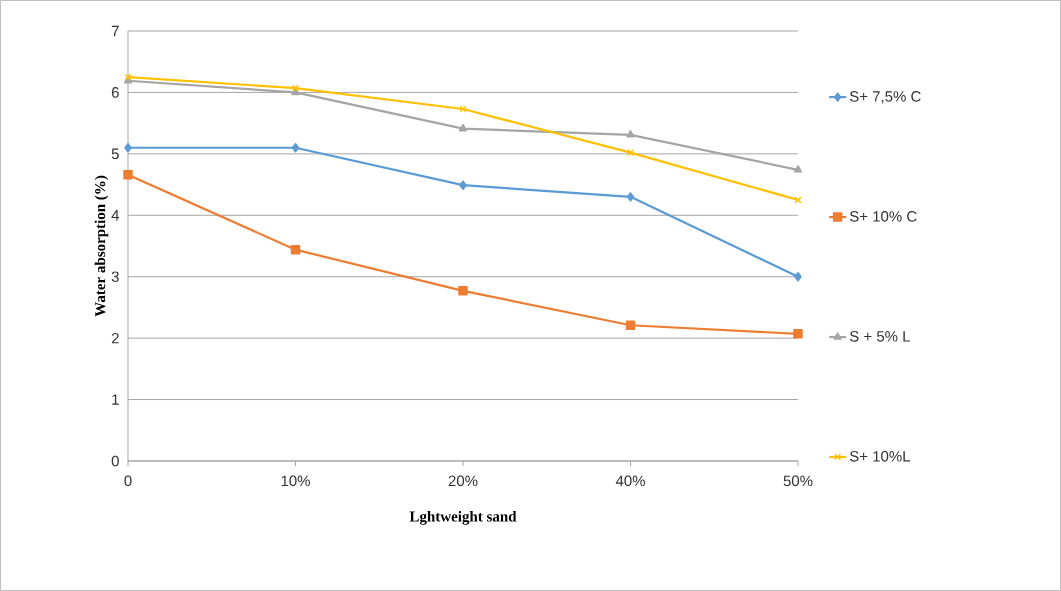  I want to click on x-tick-label: 40%, so click(630, 481).